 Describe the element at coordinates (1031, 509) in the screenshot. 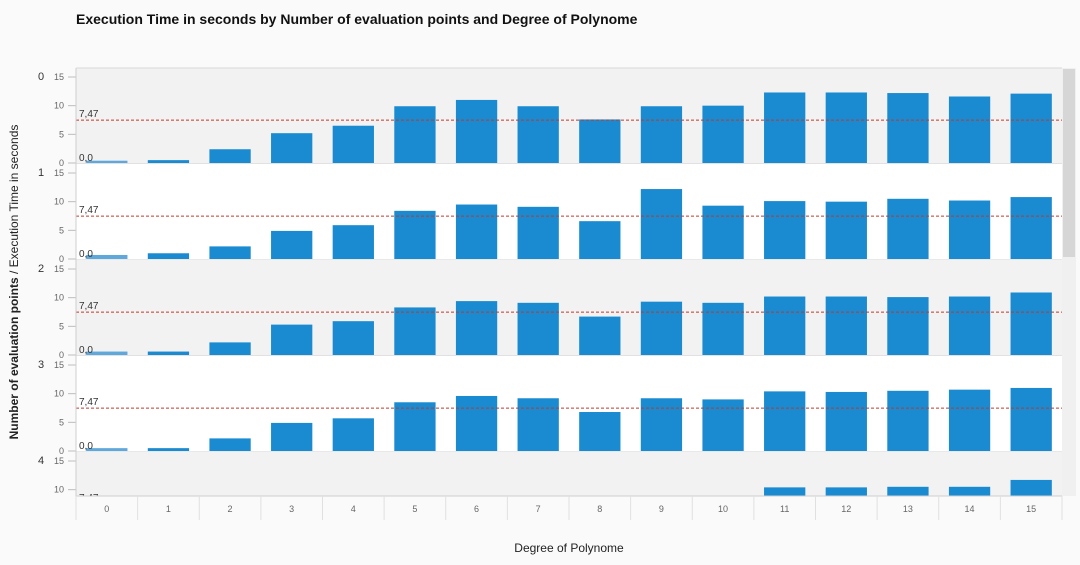

I see `x-tick-label: 15` at that location.